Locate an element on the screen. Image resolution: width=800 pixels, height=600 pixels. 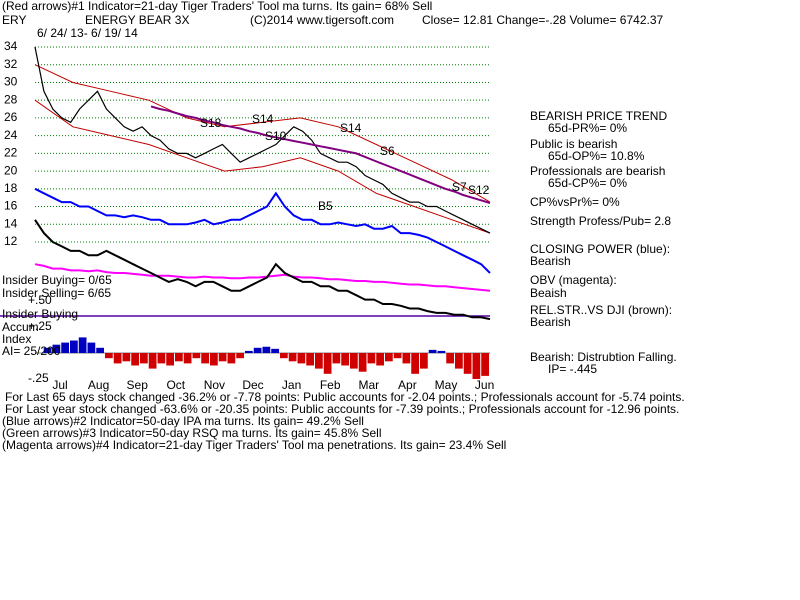
y-tick-label: 14 is located at coordinates (11, 223).